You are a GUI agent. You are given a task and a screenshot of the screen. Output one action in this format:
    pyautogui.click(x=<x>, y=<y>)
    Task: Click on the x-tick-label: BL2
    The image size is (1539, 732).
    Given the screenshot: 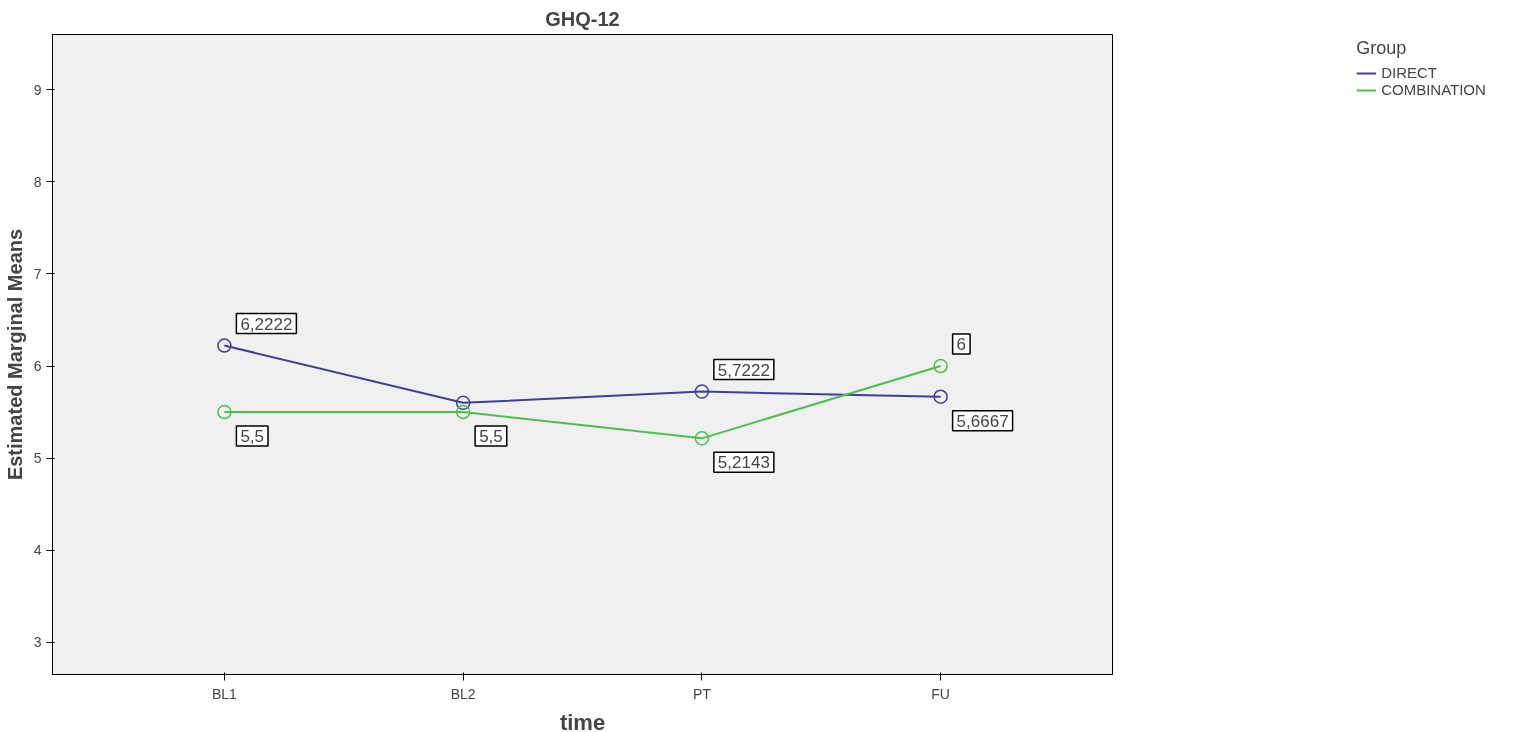 What is the action you would take?
    pyautogui.click(x=463, y=693)
    